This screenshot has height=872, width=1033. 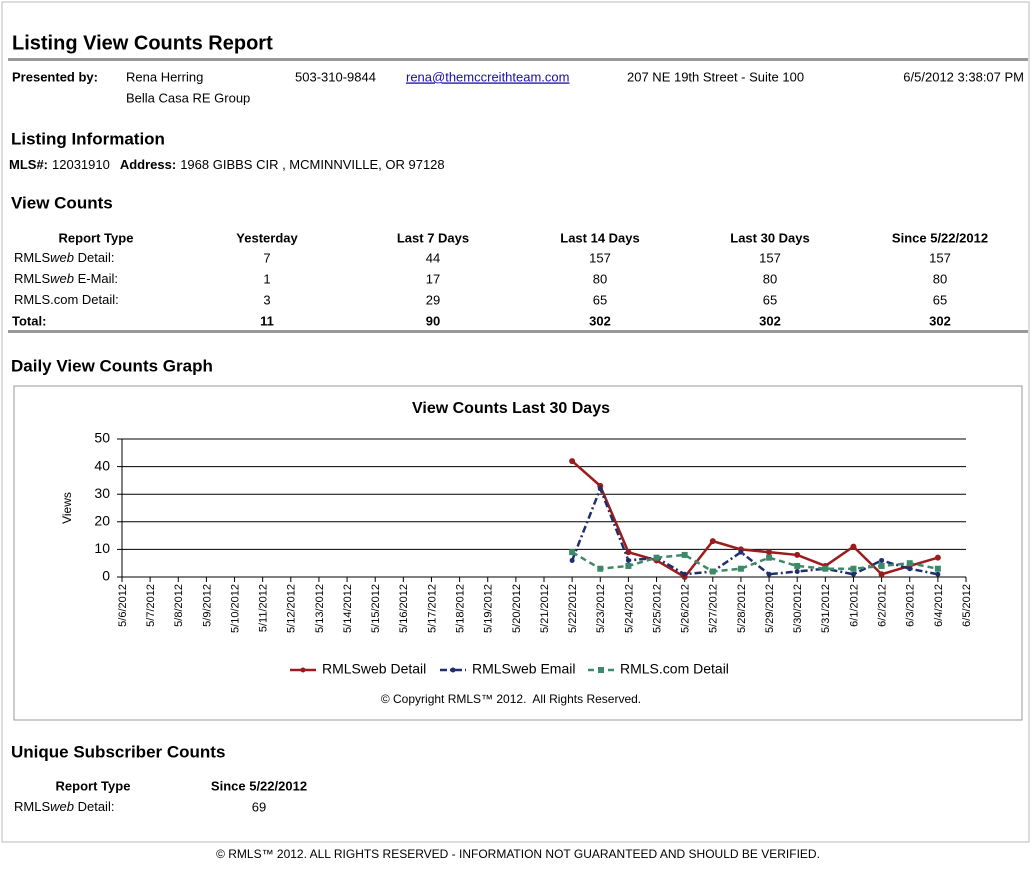 What do you see at coordinates (433, 237) in the screenshot?
I see `column-header: Last 7 Days` at bounding box center [433, 237].